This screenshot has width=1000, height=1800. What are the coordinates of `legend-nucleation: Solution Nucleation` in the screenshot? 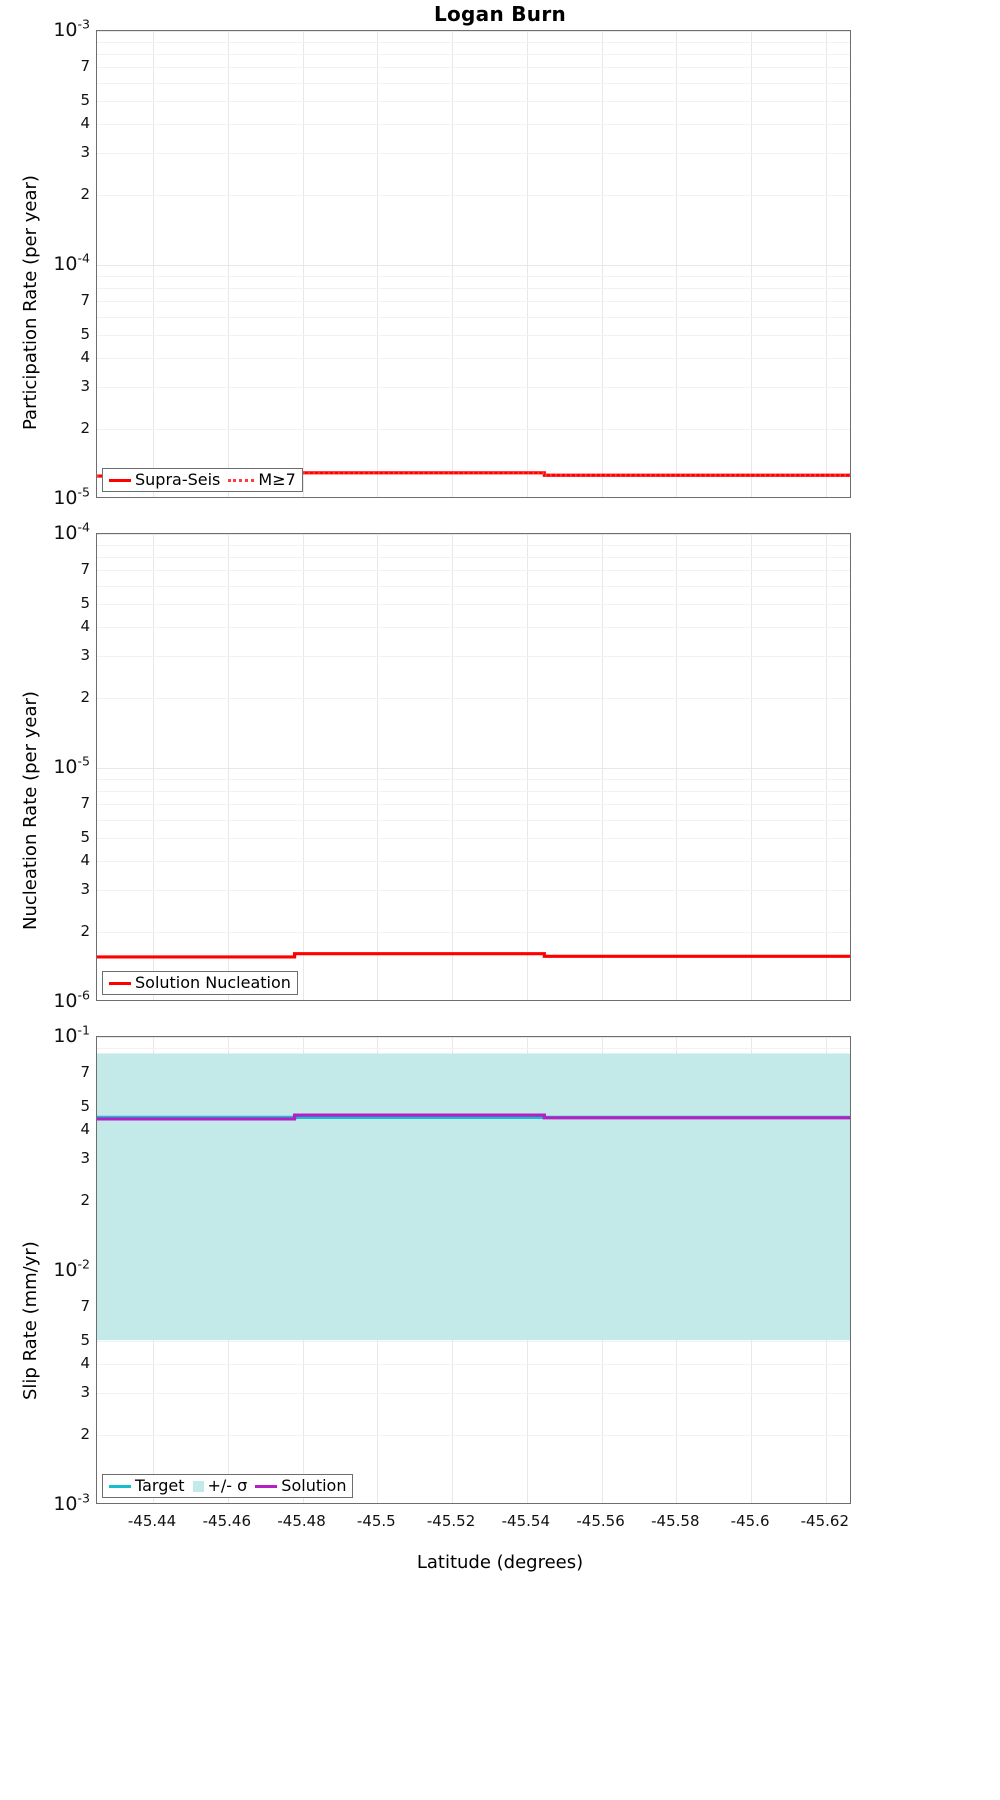 It's located at (200, 983).